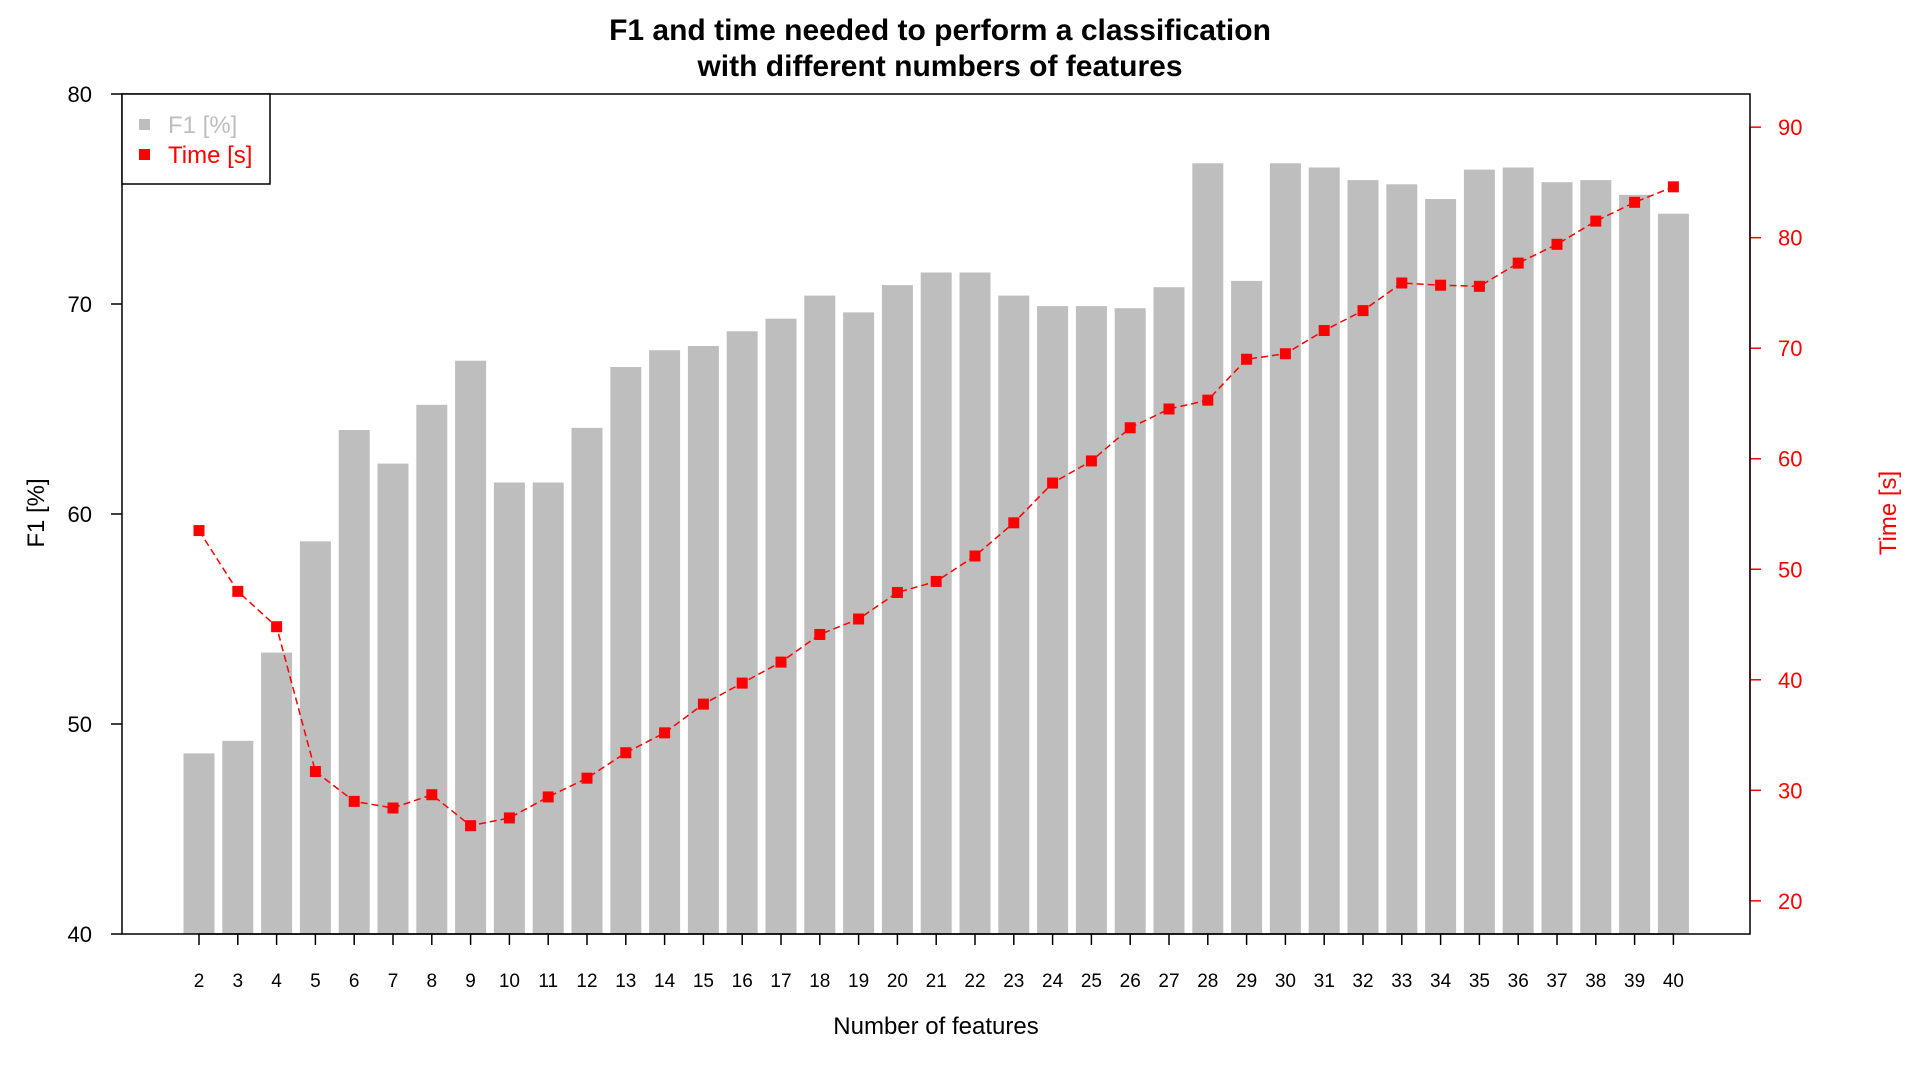 Image resolution: width=1920 pixels, height=1080 pixels. I want to click on x-tick-label-5: 5, so click(315, 981).